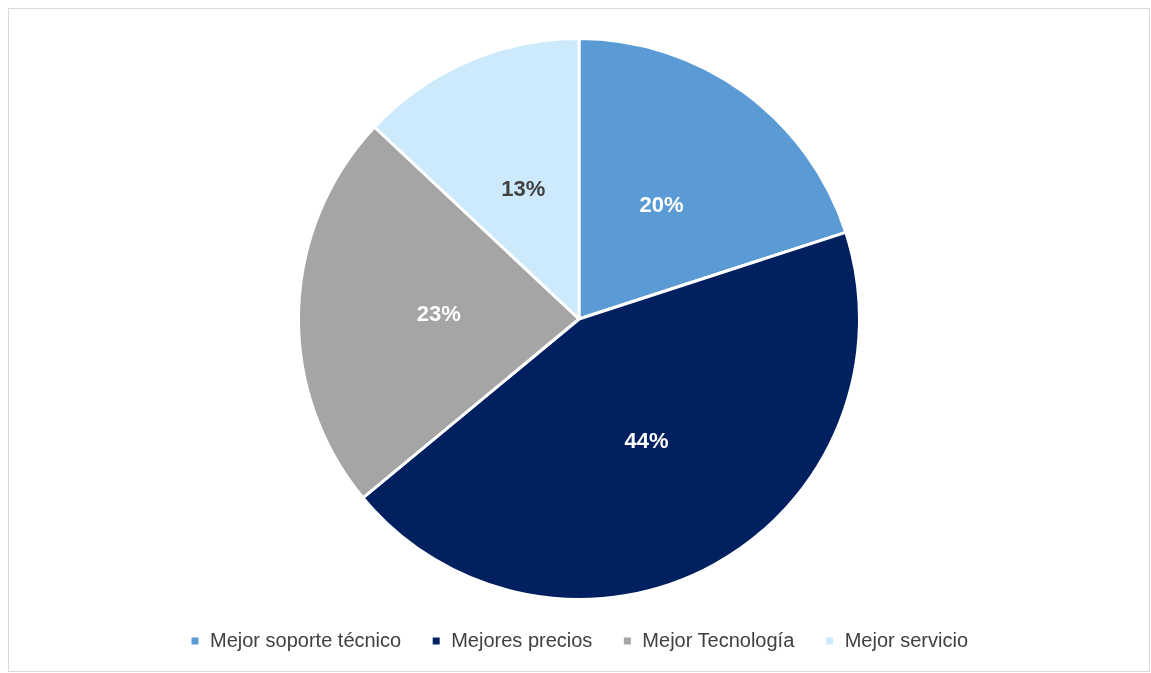 The width and height of the screenshot is (1151, 673). I want to click on legend-label: Mejor servicio, so click(906, 639).